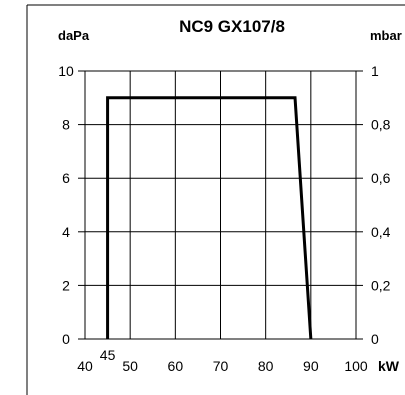 This screenshot has height=395, width=405. Describe the element at coordinates (375, 71) in the screenshot. I see `y-tick-label-right: 1` at that location.